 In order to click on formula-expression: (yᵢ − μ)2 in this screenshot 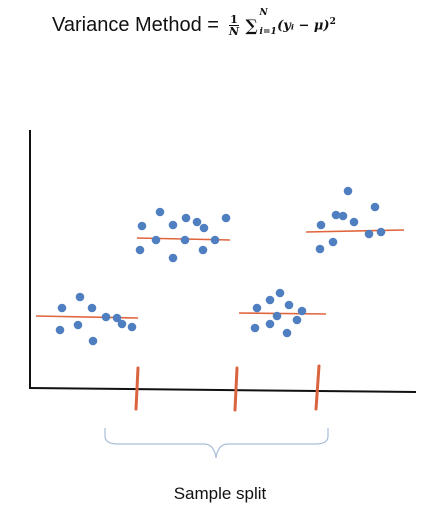, I will do `click(306, 25)`.